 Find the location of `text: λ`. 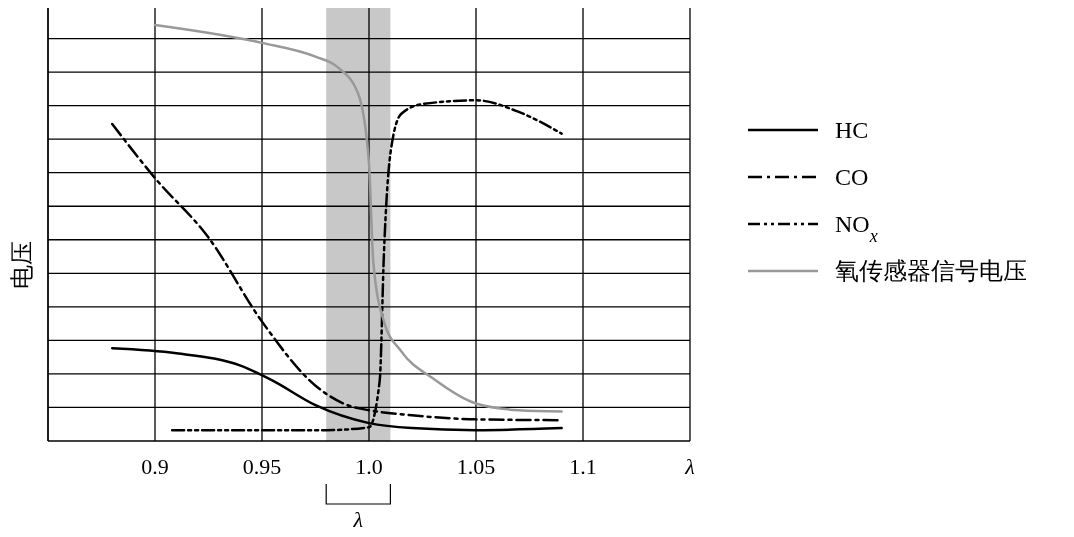

text: λ is located at coordinates (358, 519).